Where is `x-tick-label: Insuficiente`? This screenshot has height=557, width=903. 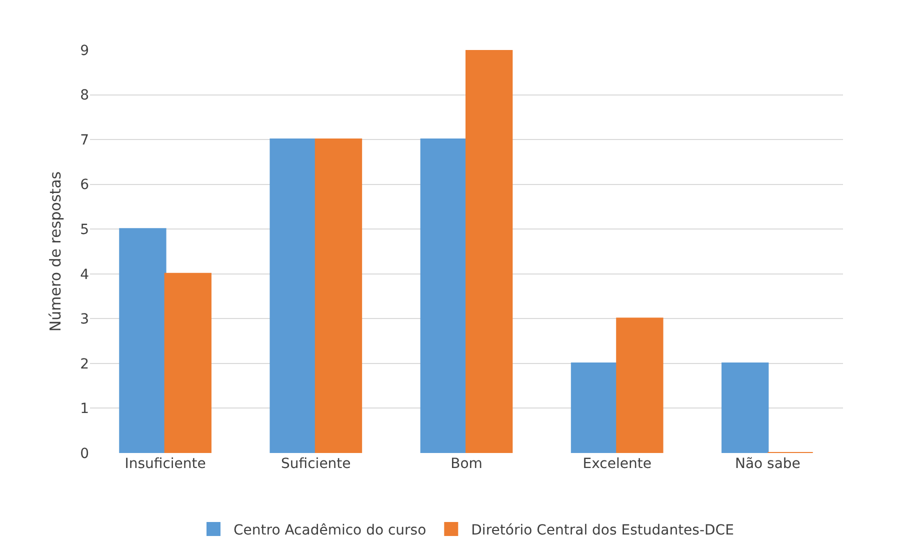 x-tick-label: Insuficiente is located at coordinates (165, 464).